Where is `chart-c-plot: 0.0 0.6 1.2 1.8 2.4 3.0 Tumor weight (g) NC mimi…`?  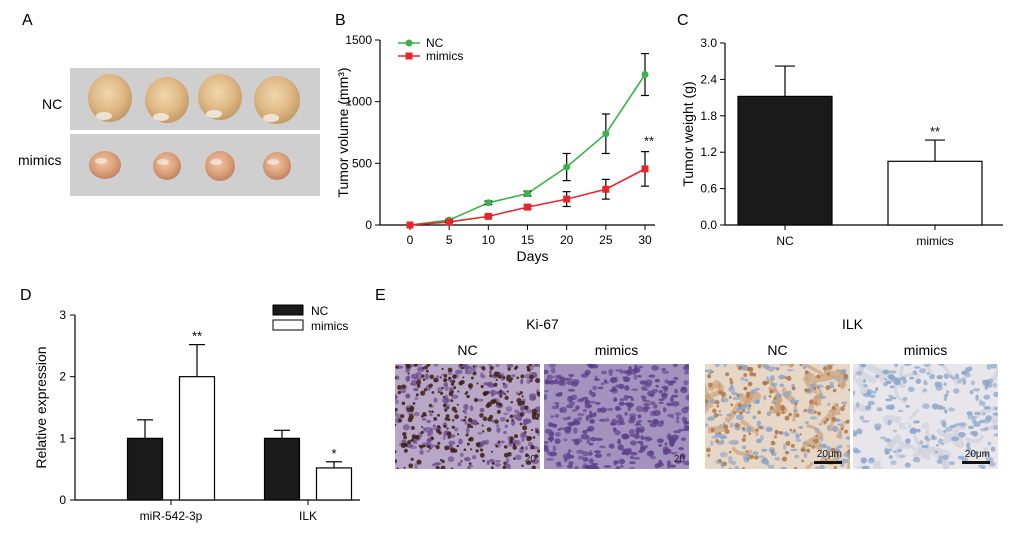
chart-c-plot: 0.0 0.6 1.2 1.8 2.4 3.0 Tumor weight (g) NC mimi… is located at coordinates (841, 142).